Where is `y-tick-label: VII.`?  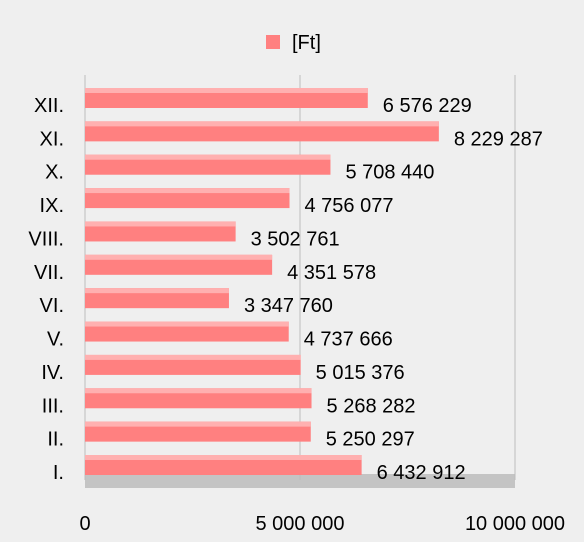
y-tick-label: VII. is located at coordinates (49, 273).